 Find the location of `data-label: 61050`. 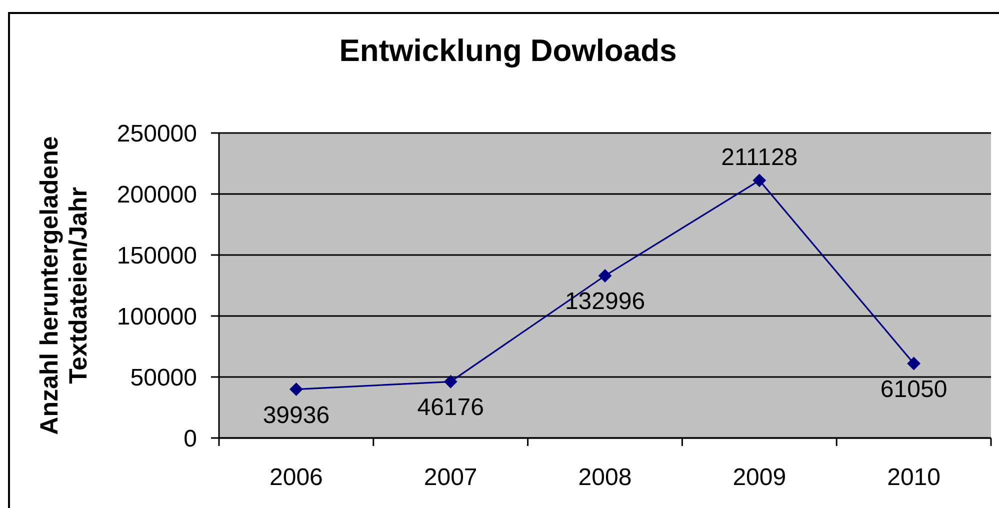

data-label: 61050 is located at coordinates (914, 390).